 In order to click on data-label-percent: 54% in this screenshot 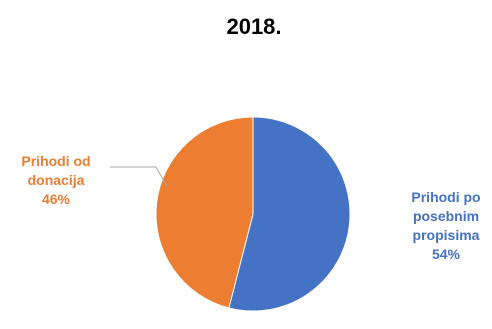, I will do `click(446, 254)`.